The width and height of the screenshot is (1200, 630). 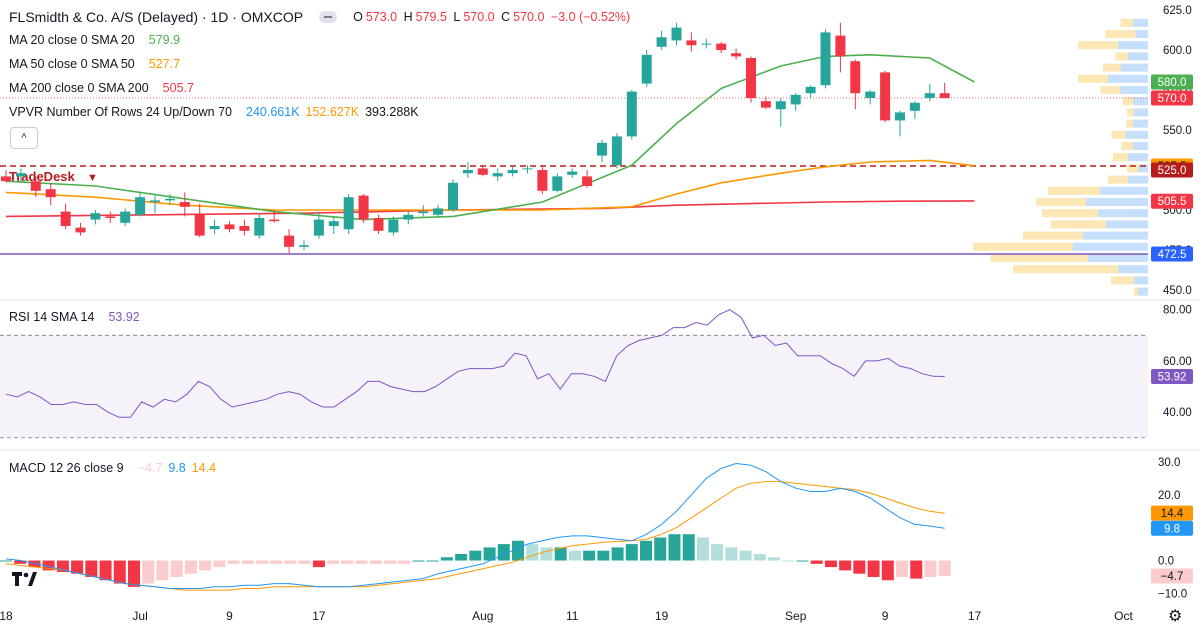 What do you see at coordinates (101, 88) in the screenshot?
I see `ma200-legend: MA 200 close 0 SMA 200 505.7` at bounding box center [101, 88].